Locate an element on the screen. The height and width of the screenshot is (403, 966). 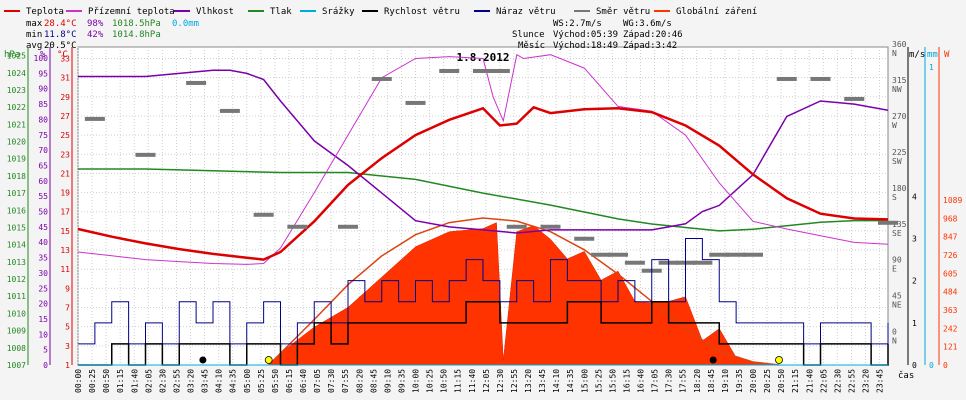
time-tick-label: 16:40 is located at coordinates (641, 381).